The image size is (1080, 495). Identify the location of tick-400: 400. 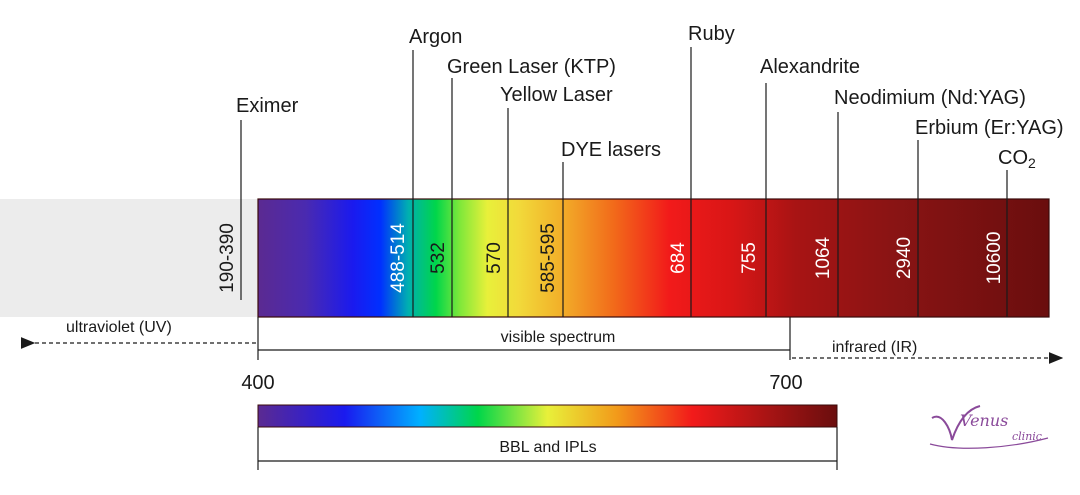
(257, 383).